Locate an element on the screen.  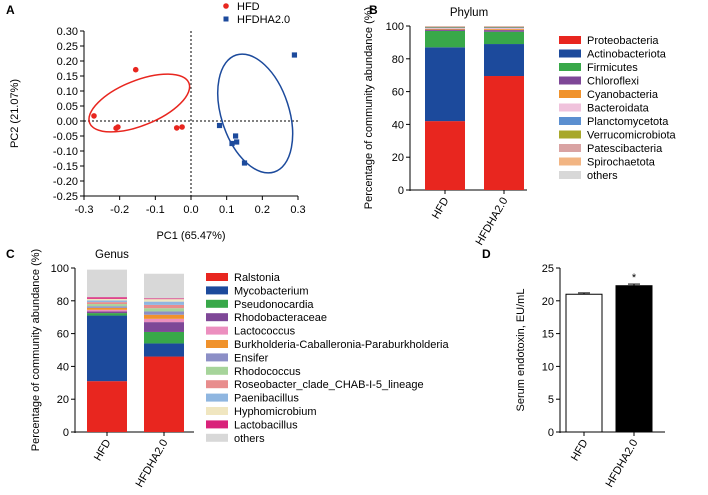
panel-letter-a: A is located at coordinates (10, 10).